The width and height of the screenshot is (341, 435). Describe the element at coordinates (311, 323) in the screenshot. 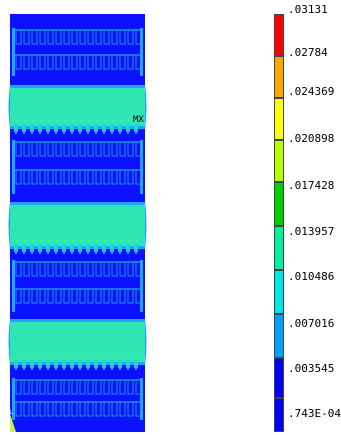

I see `legend-label: .007016` at that location.